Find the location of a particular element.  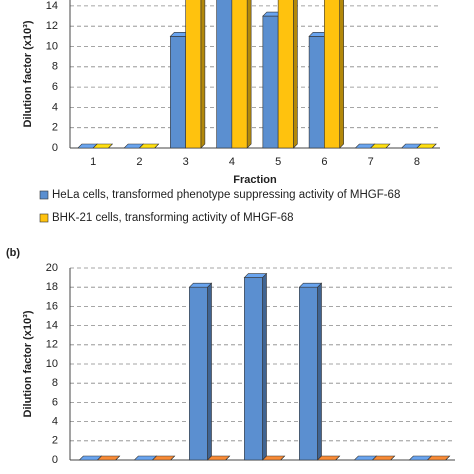

y-tick-label: 16 is located at coordinates (52, 306).